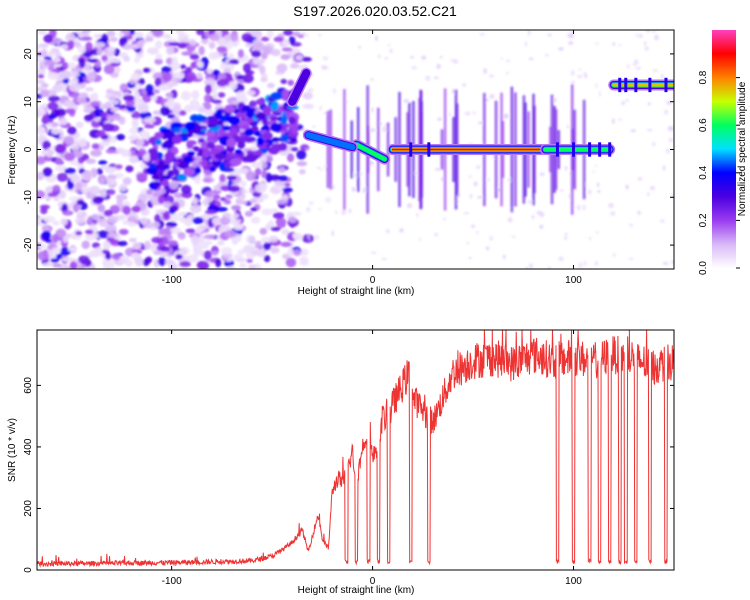 This screenshot has height=600, width=750. What do you see at coordinates (172, 280) in the screenshot?
I see `spectrogram-x-tick-label-0: -100` at bounding box center [172, 280].